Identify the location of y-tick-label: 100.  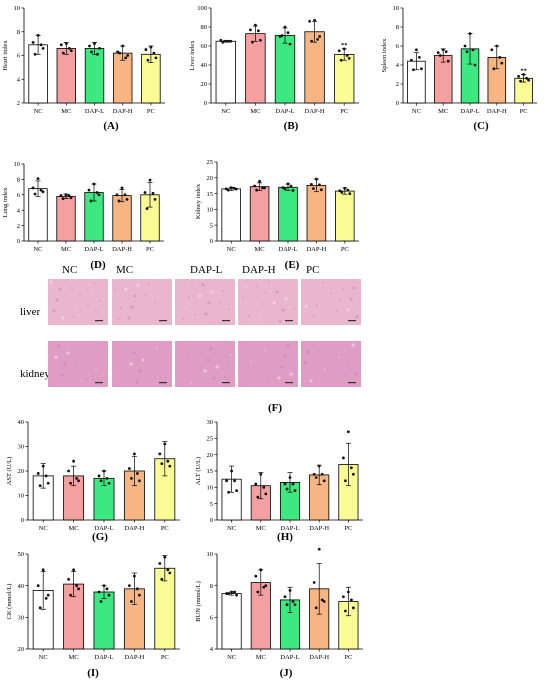
(202, 8).